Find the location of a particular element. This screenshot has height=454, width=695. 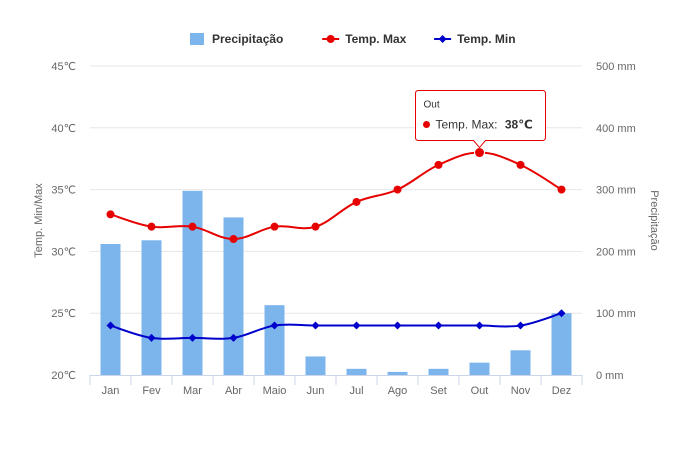

x-tick-label: Out is located at coordinates (480, 391).